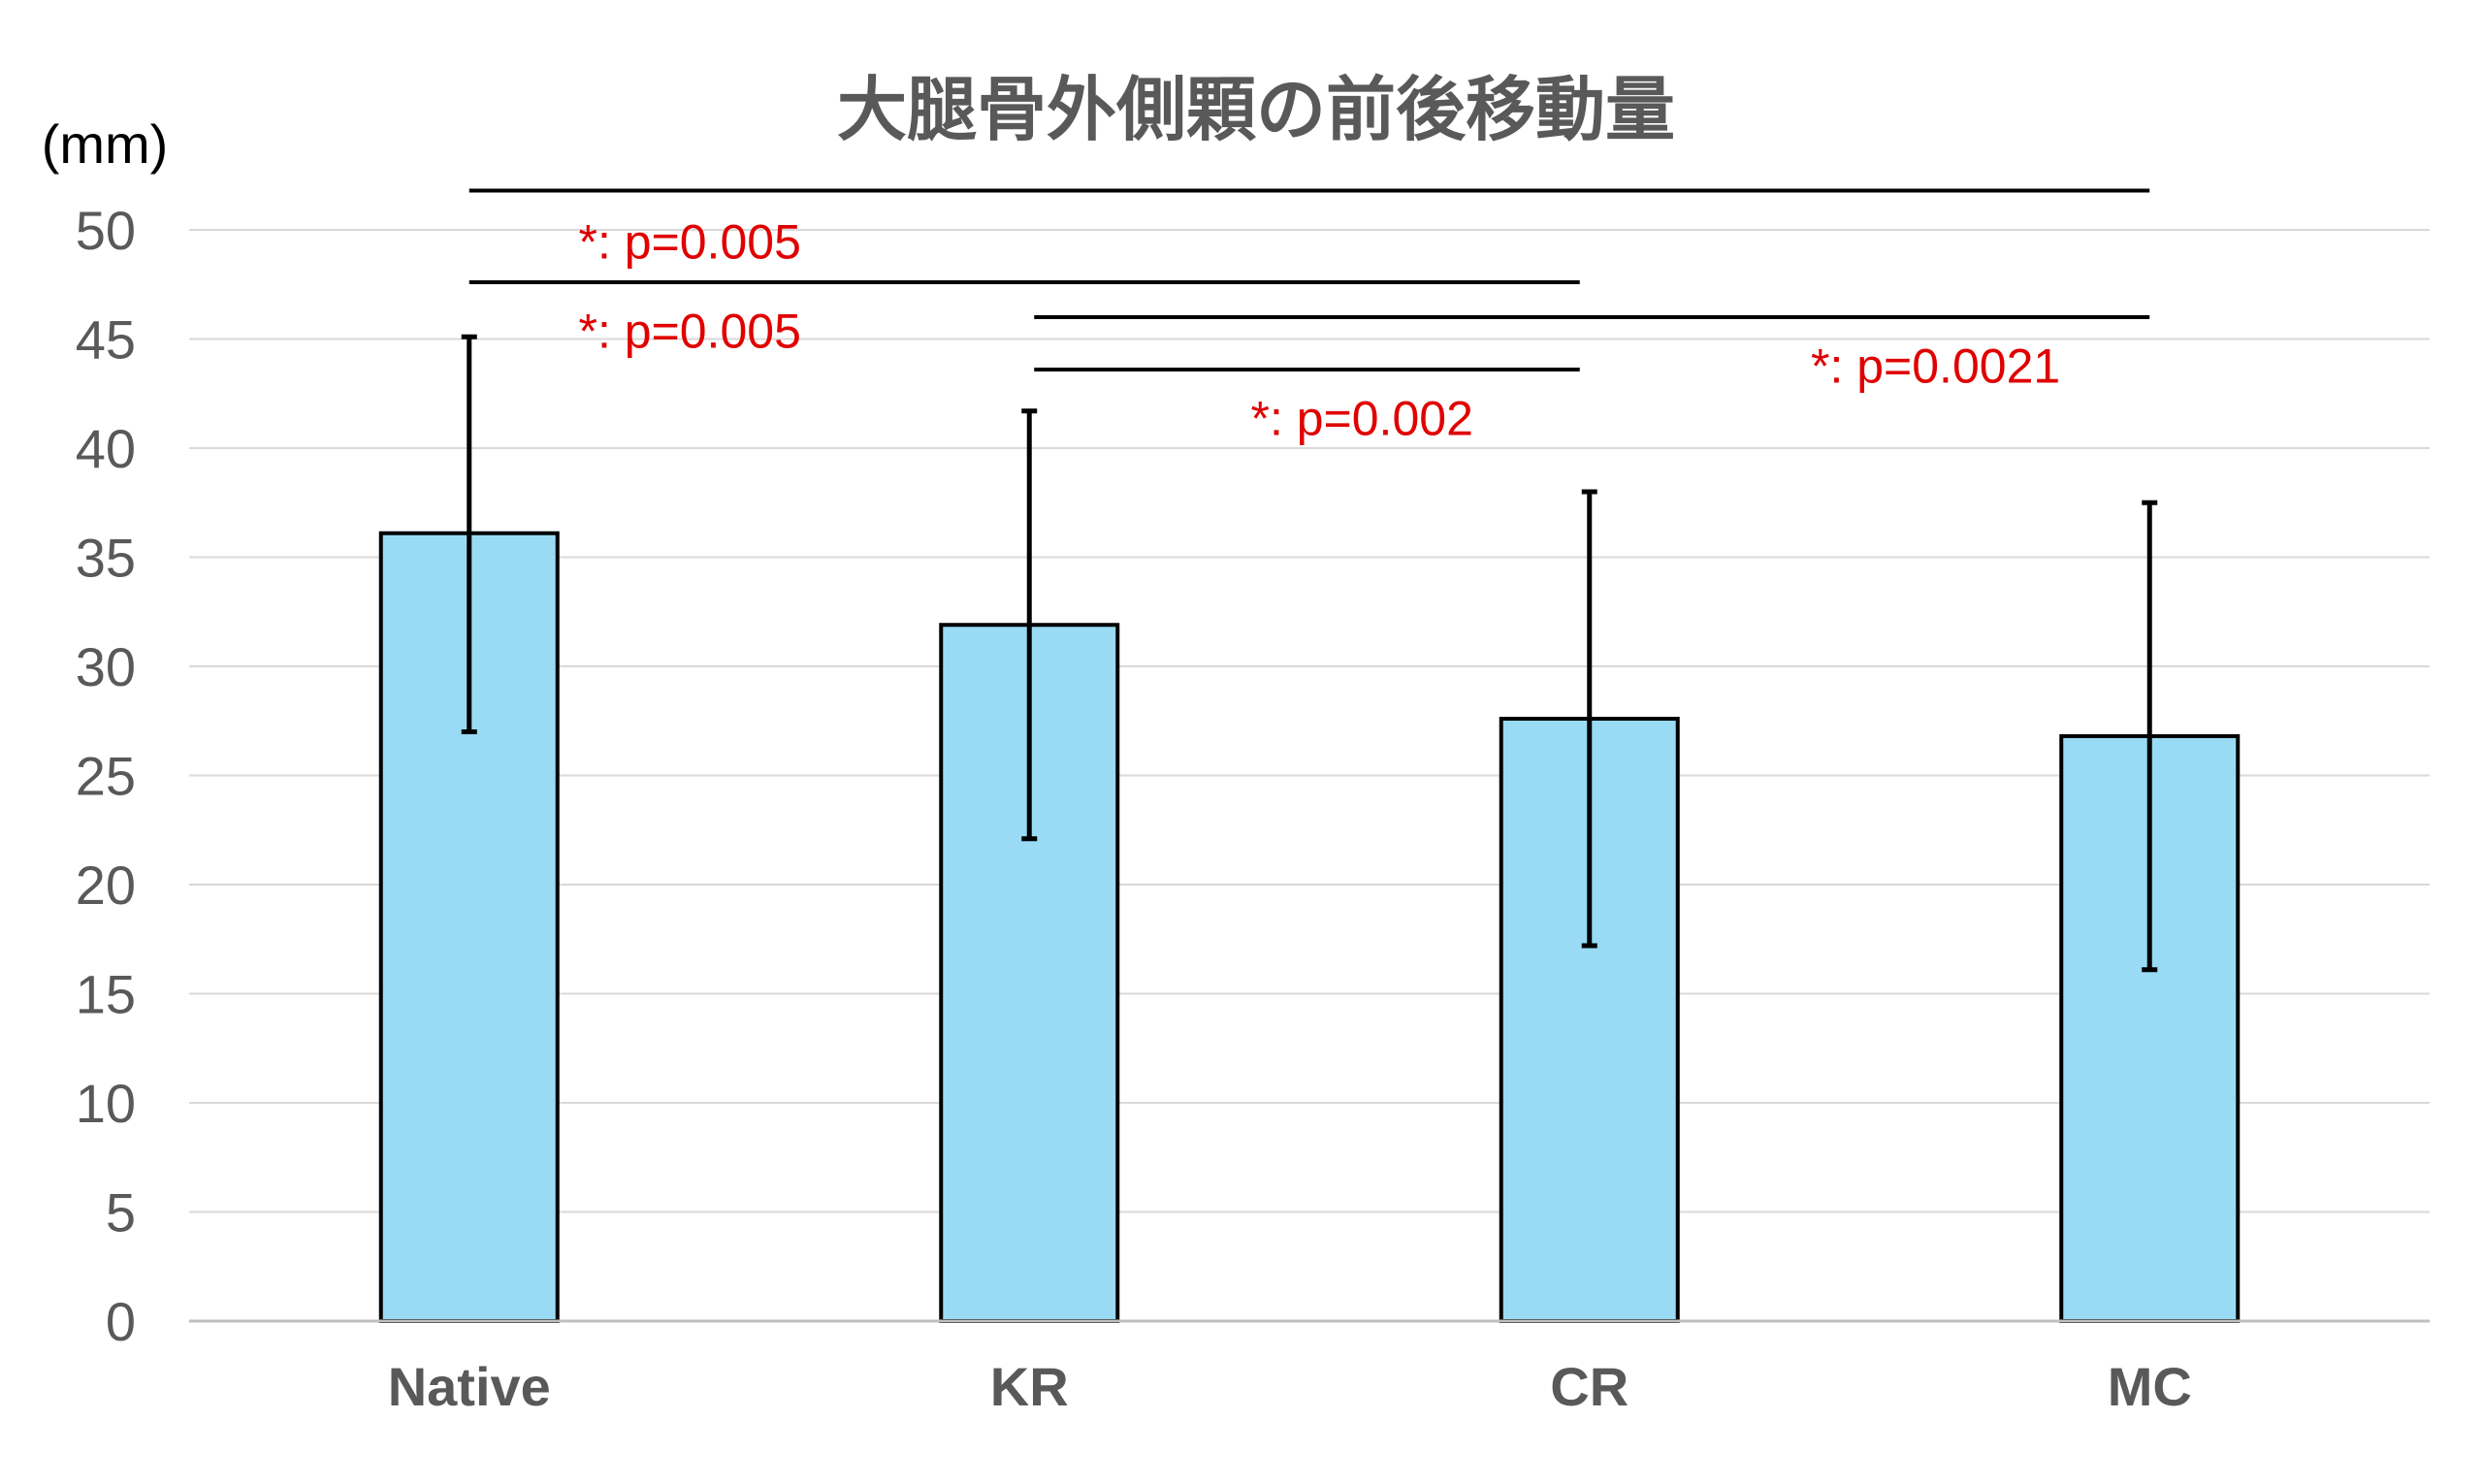 This screenshot has width=2483, height=1484. Describe the element at coordinates (1362, 419) in the screenshot. I see `significance-label: *: p=0.002` at that location.